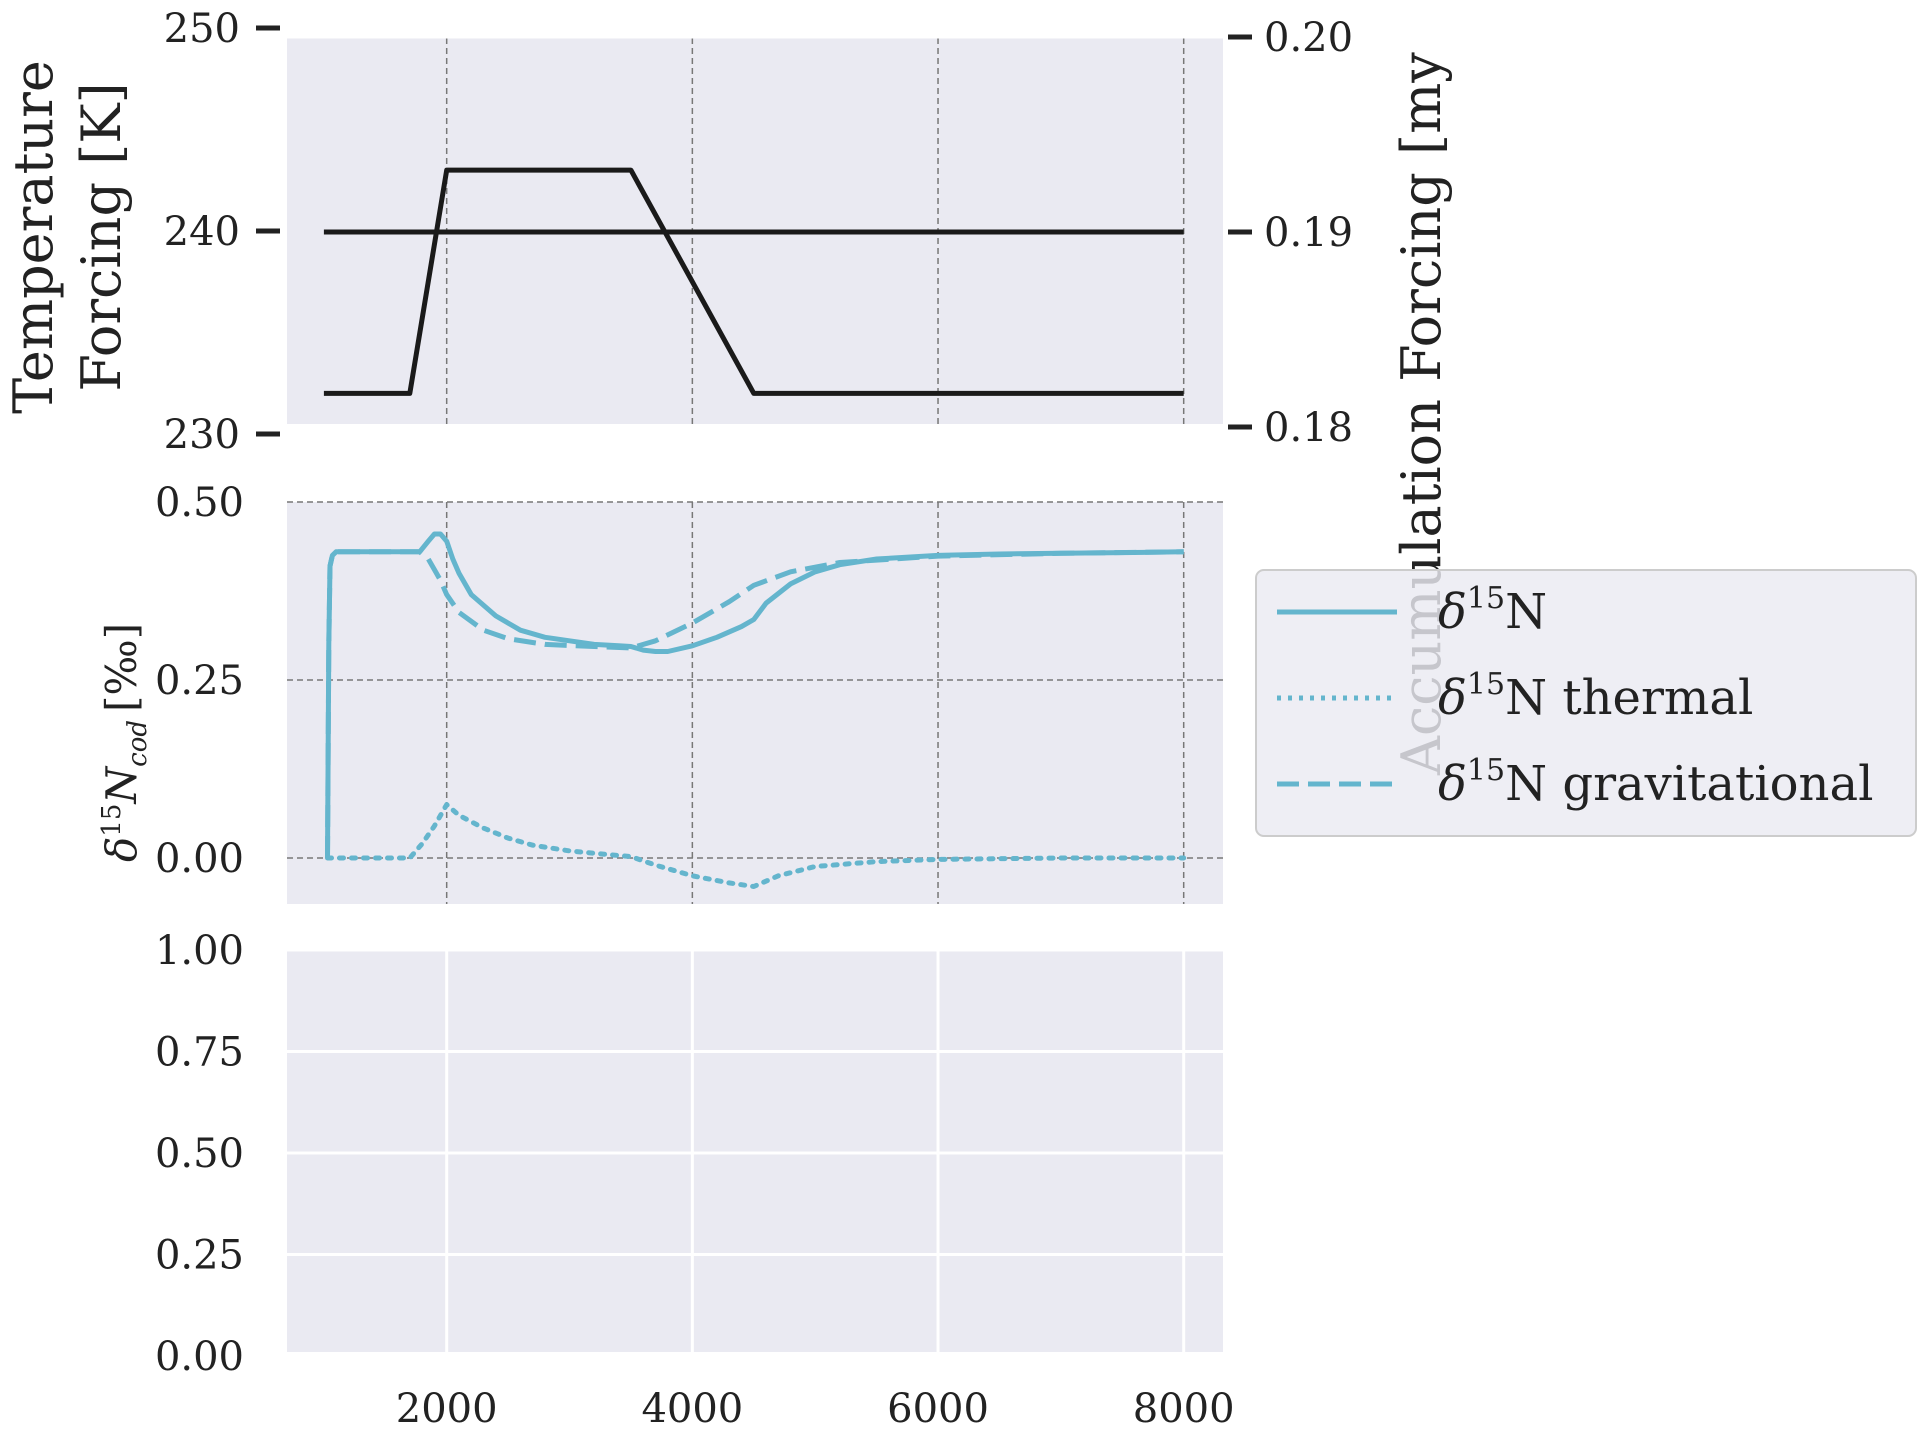 This screenshot has height=1440, width=1920. What do you see at coordinates (1308, 428) in the screenshot?
I see `right-tick-label: 0.18` at bounding box center [1308, 428].